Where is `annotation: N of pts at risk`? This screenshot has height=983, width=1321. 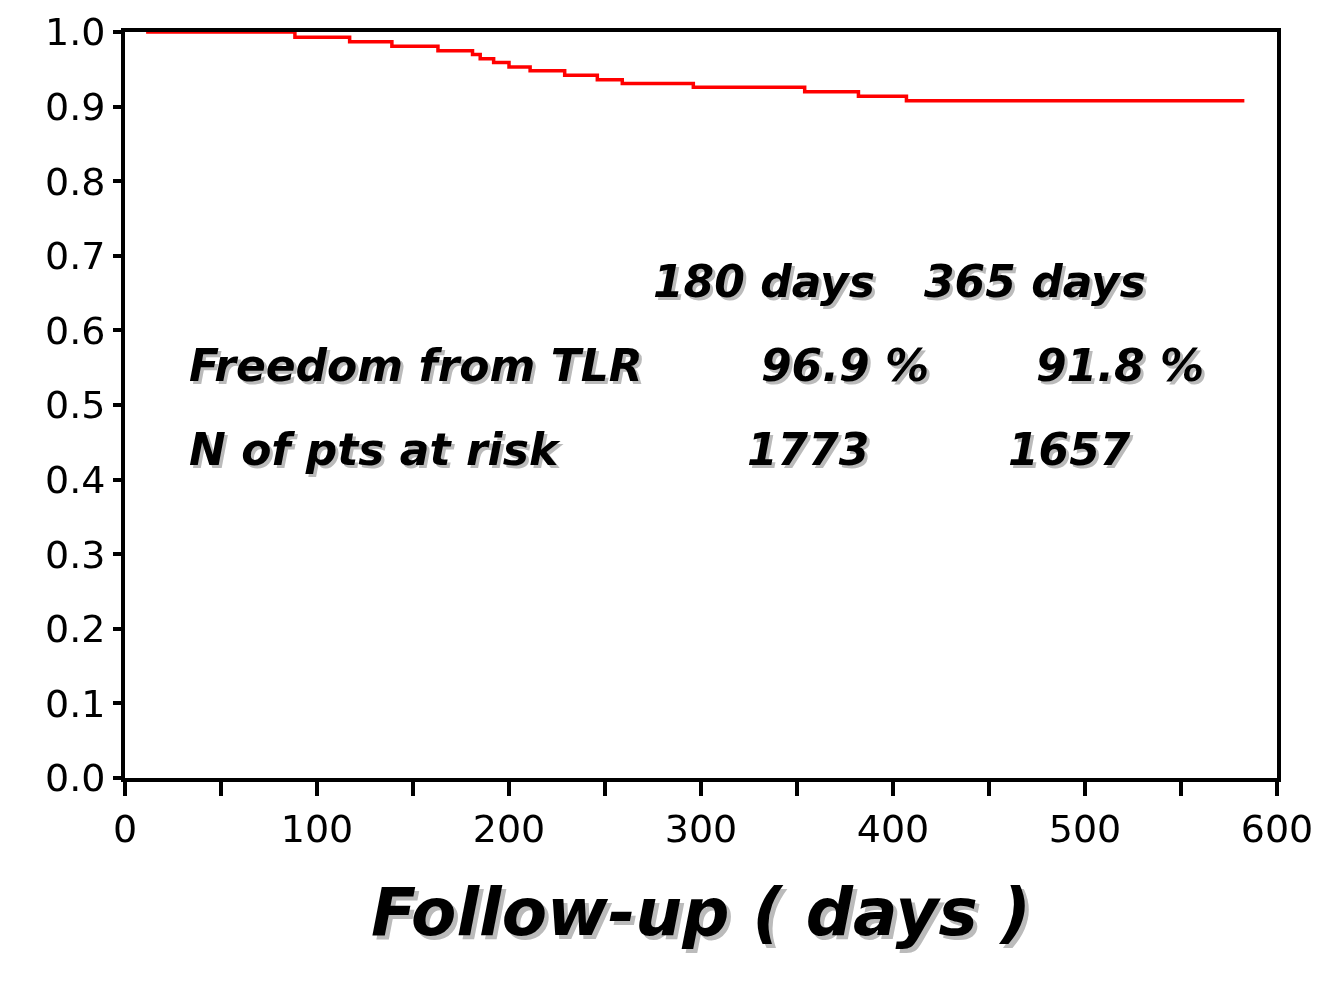 annotation: N of pts at risk is located at coordinates (375, 449).